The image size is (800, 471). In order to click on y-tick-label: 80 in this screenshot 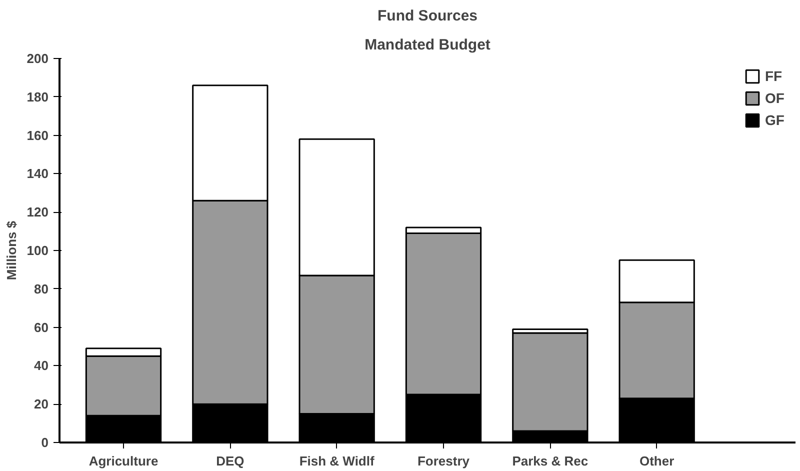, I will do `click(41, 288)`.